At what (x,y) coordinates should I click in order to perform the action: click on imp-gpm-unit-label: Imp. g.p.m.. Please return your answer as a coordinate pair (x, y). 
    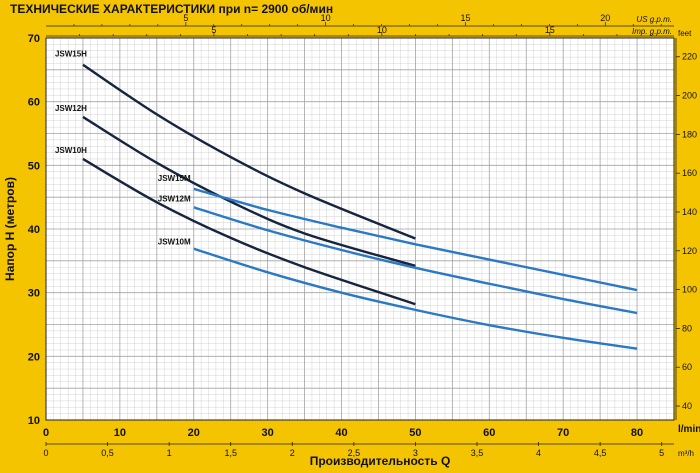
    Looking at the image, I should click on (652, 31).